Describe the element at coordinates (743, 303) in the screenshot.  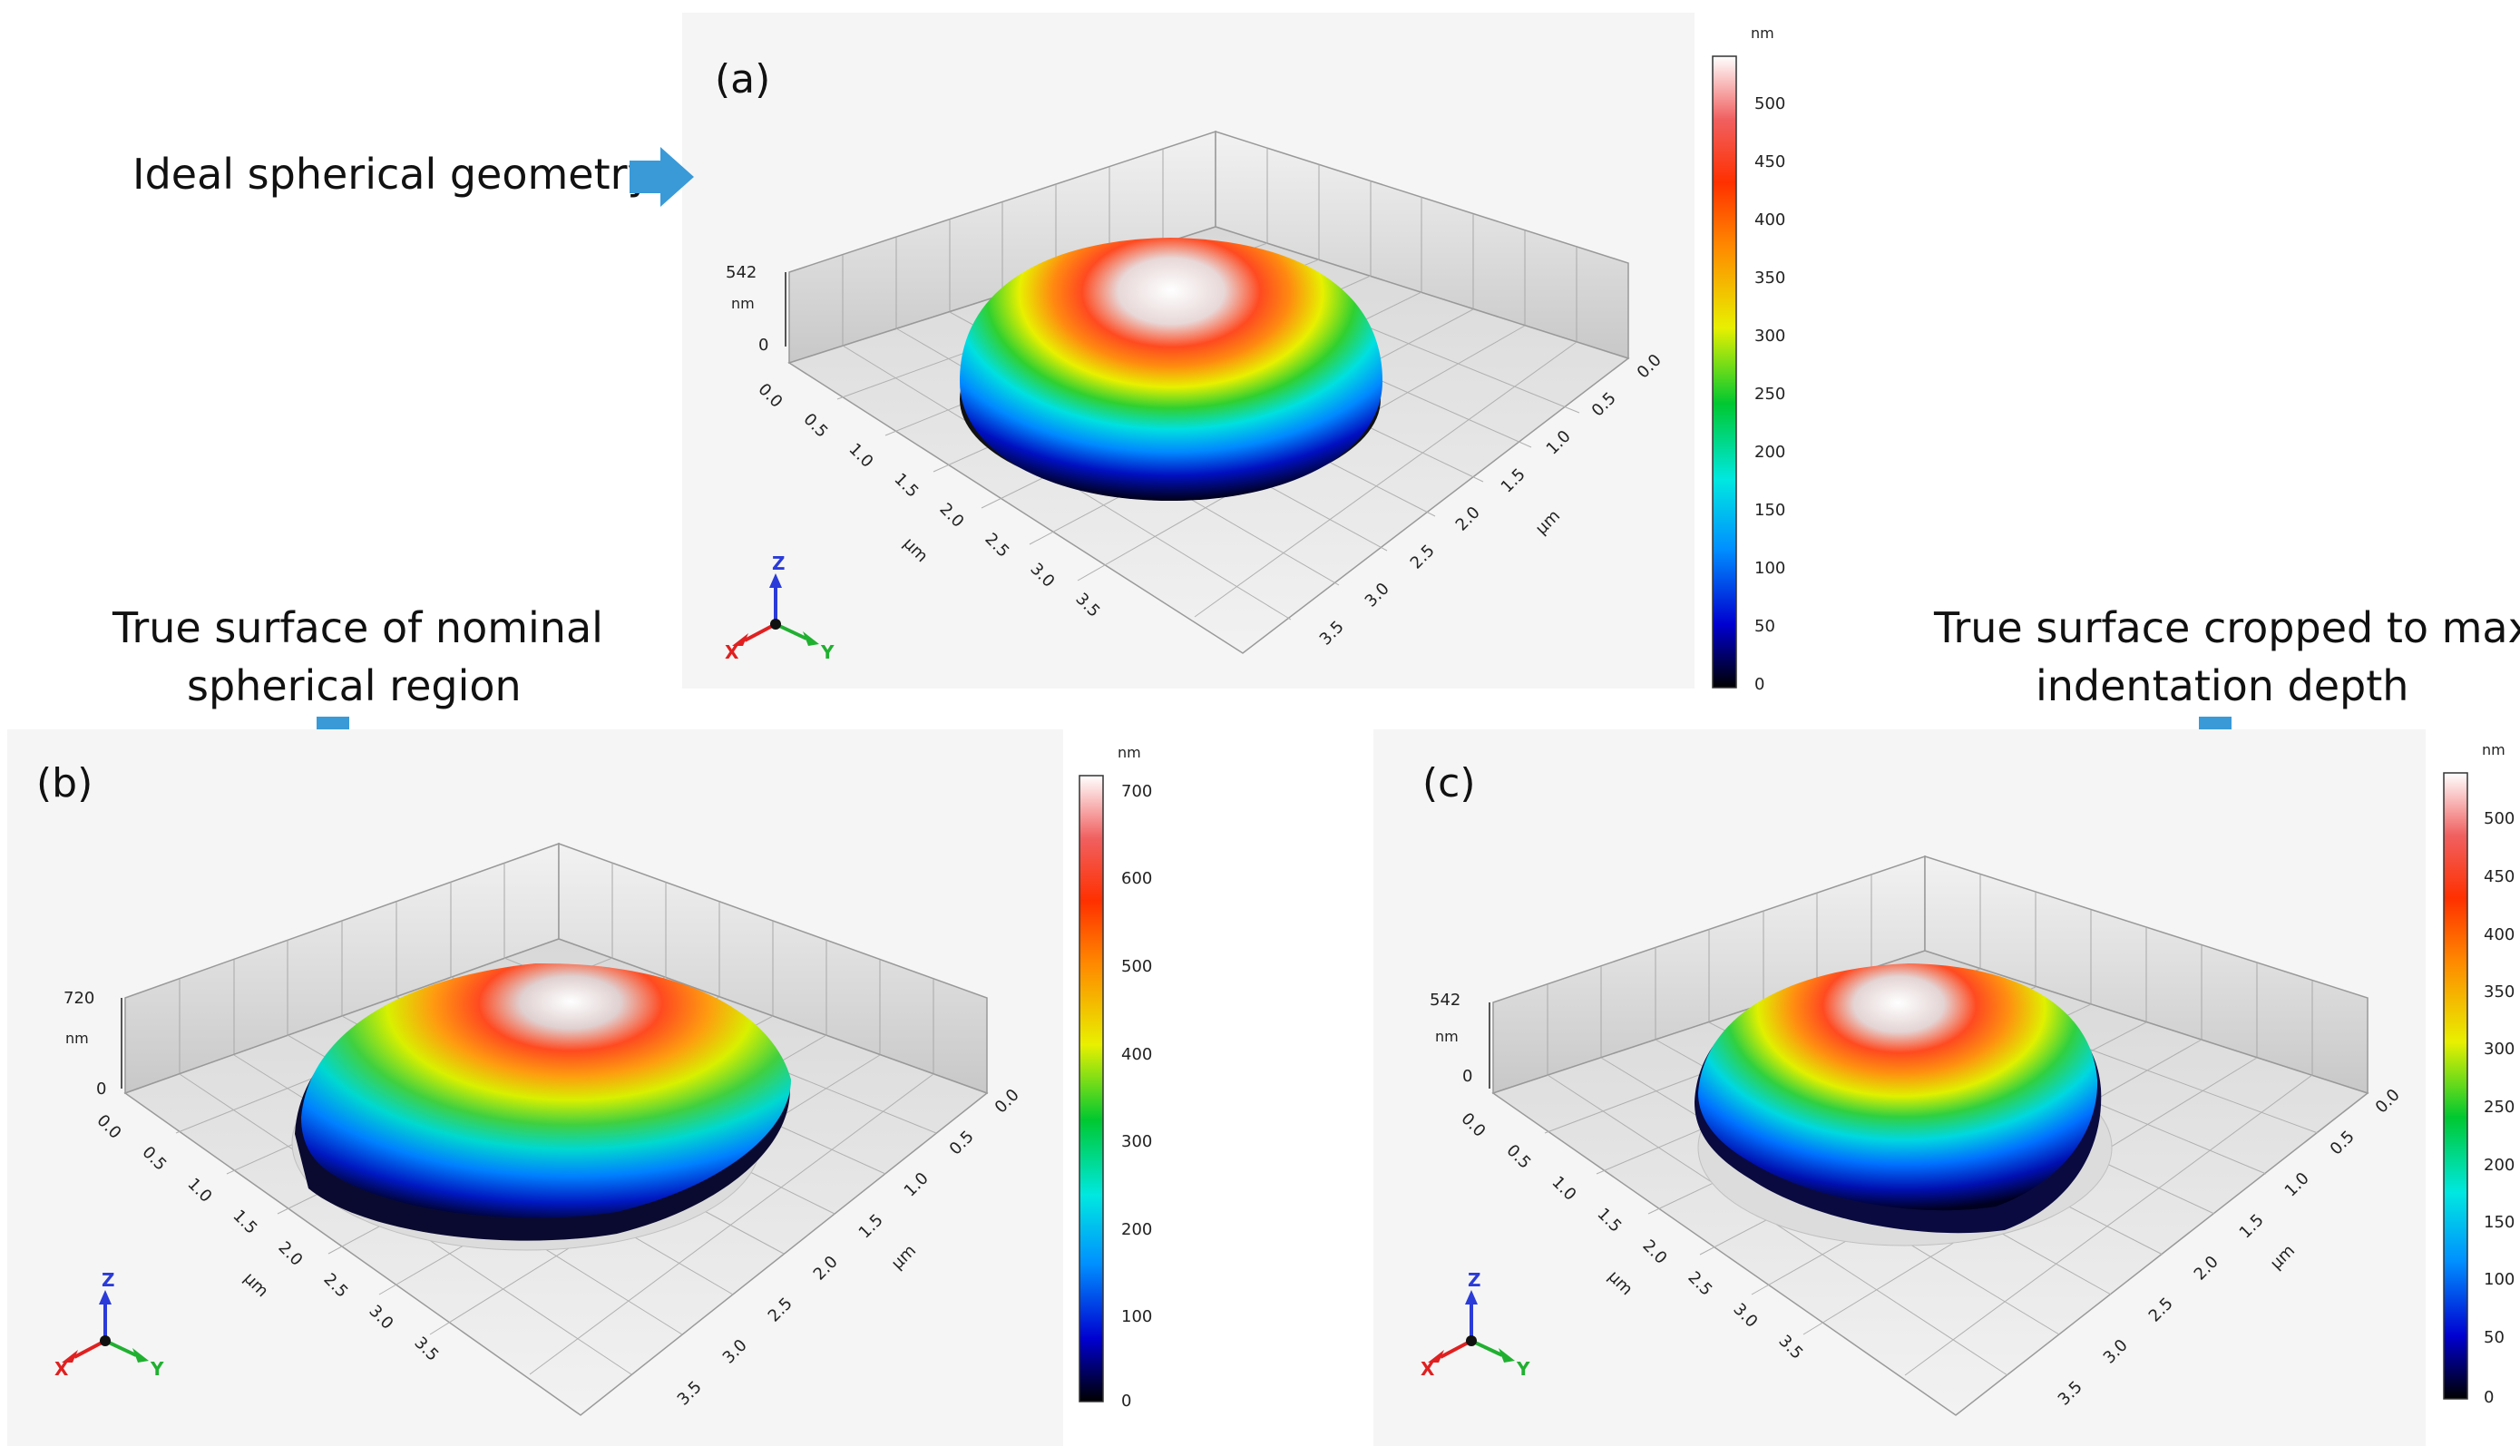
I see `panel-a-z-unit: nm` at that location.